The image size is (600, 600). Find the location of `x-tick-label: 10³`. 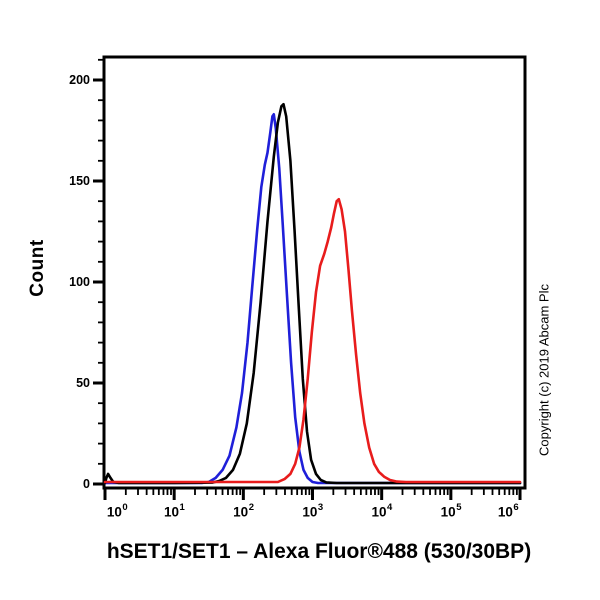

x-tick-label: 10³ is located at coordinates (313, 511).